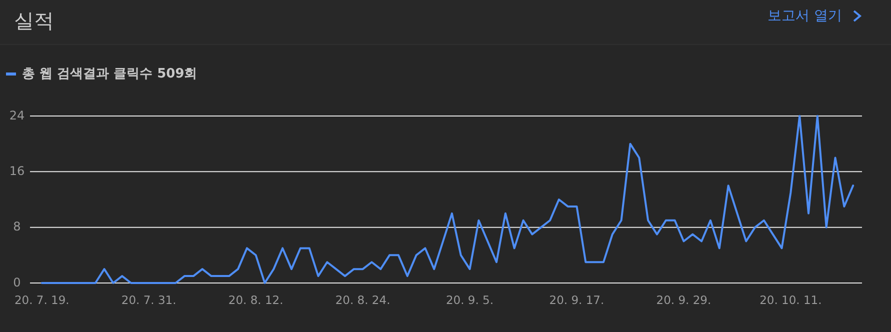 This screenshot has width=891, height=332. What do you see at coordinates (17, 227) in the screenshot?
I see `y-tick-label: 8` at bounding box center [17, 227].